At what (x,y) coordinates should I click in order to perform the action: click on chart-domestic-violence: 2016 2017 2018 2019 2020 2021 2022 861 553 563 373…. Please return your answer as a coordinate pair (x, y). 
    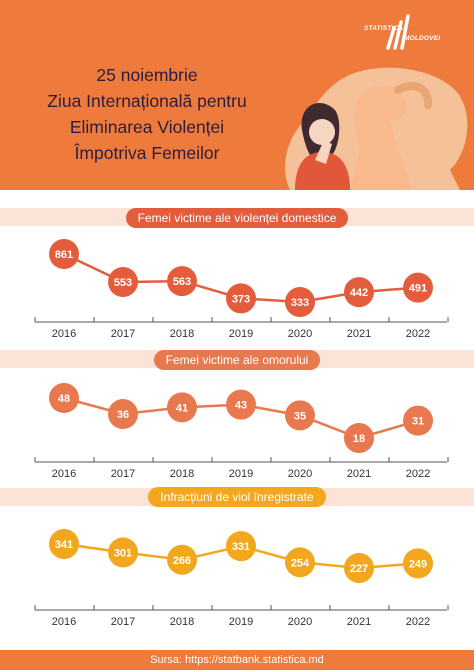
    Looking at the image, I should click on (241, 289).